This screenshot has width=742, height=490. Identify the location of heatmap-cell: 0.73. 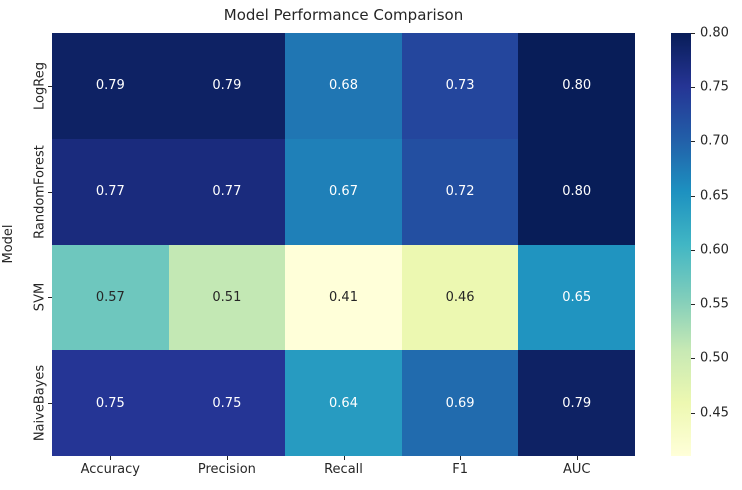
(460, 86).